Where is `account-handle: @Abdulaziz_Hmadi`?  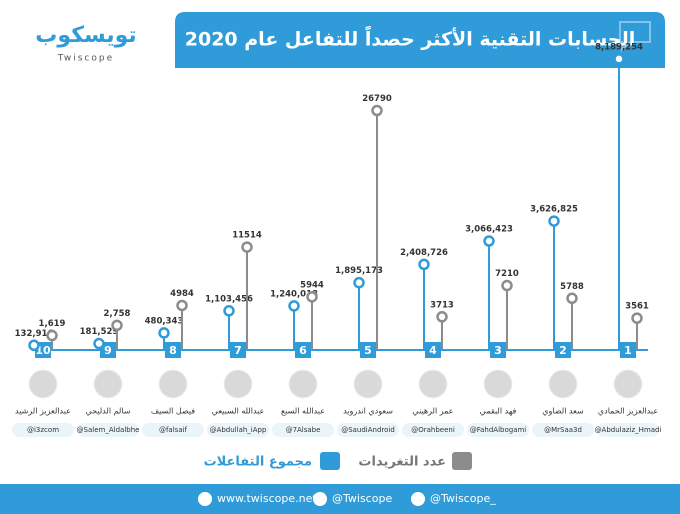 account-handle: @Abdulaziz_Hmadi is located at coordinates (628, 430).